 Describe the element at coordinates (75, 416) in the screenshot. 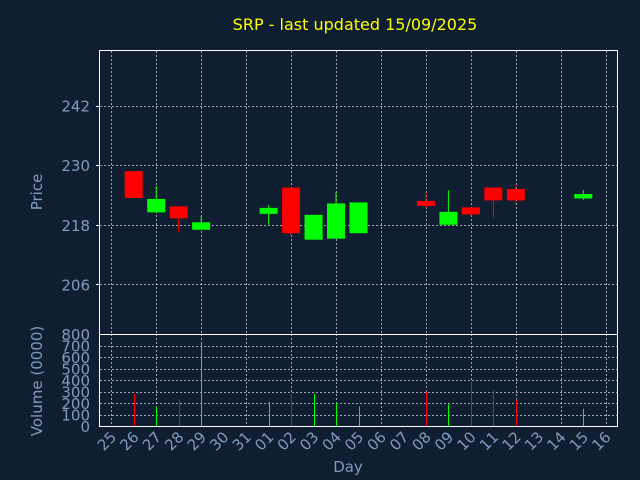

I see `volume-y-tick-label: 100` at that location.